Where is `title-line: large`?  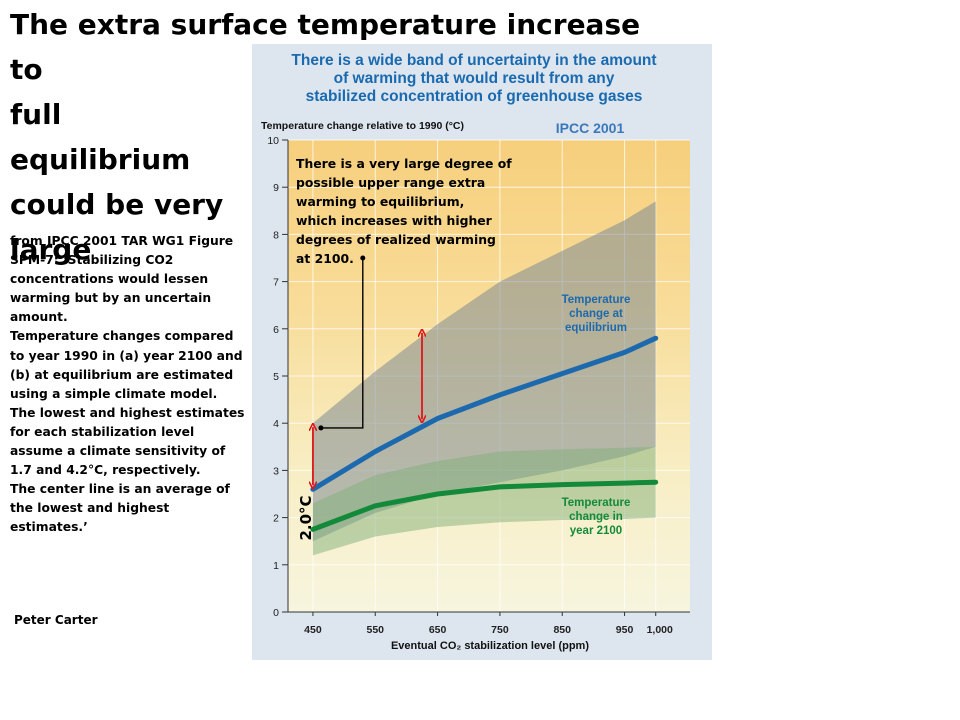 title-line: large is located at coordinates (51, 249).